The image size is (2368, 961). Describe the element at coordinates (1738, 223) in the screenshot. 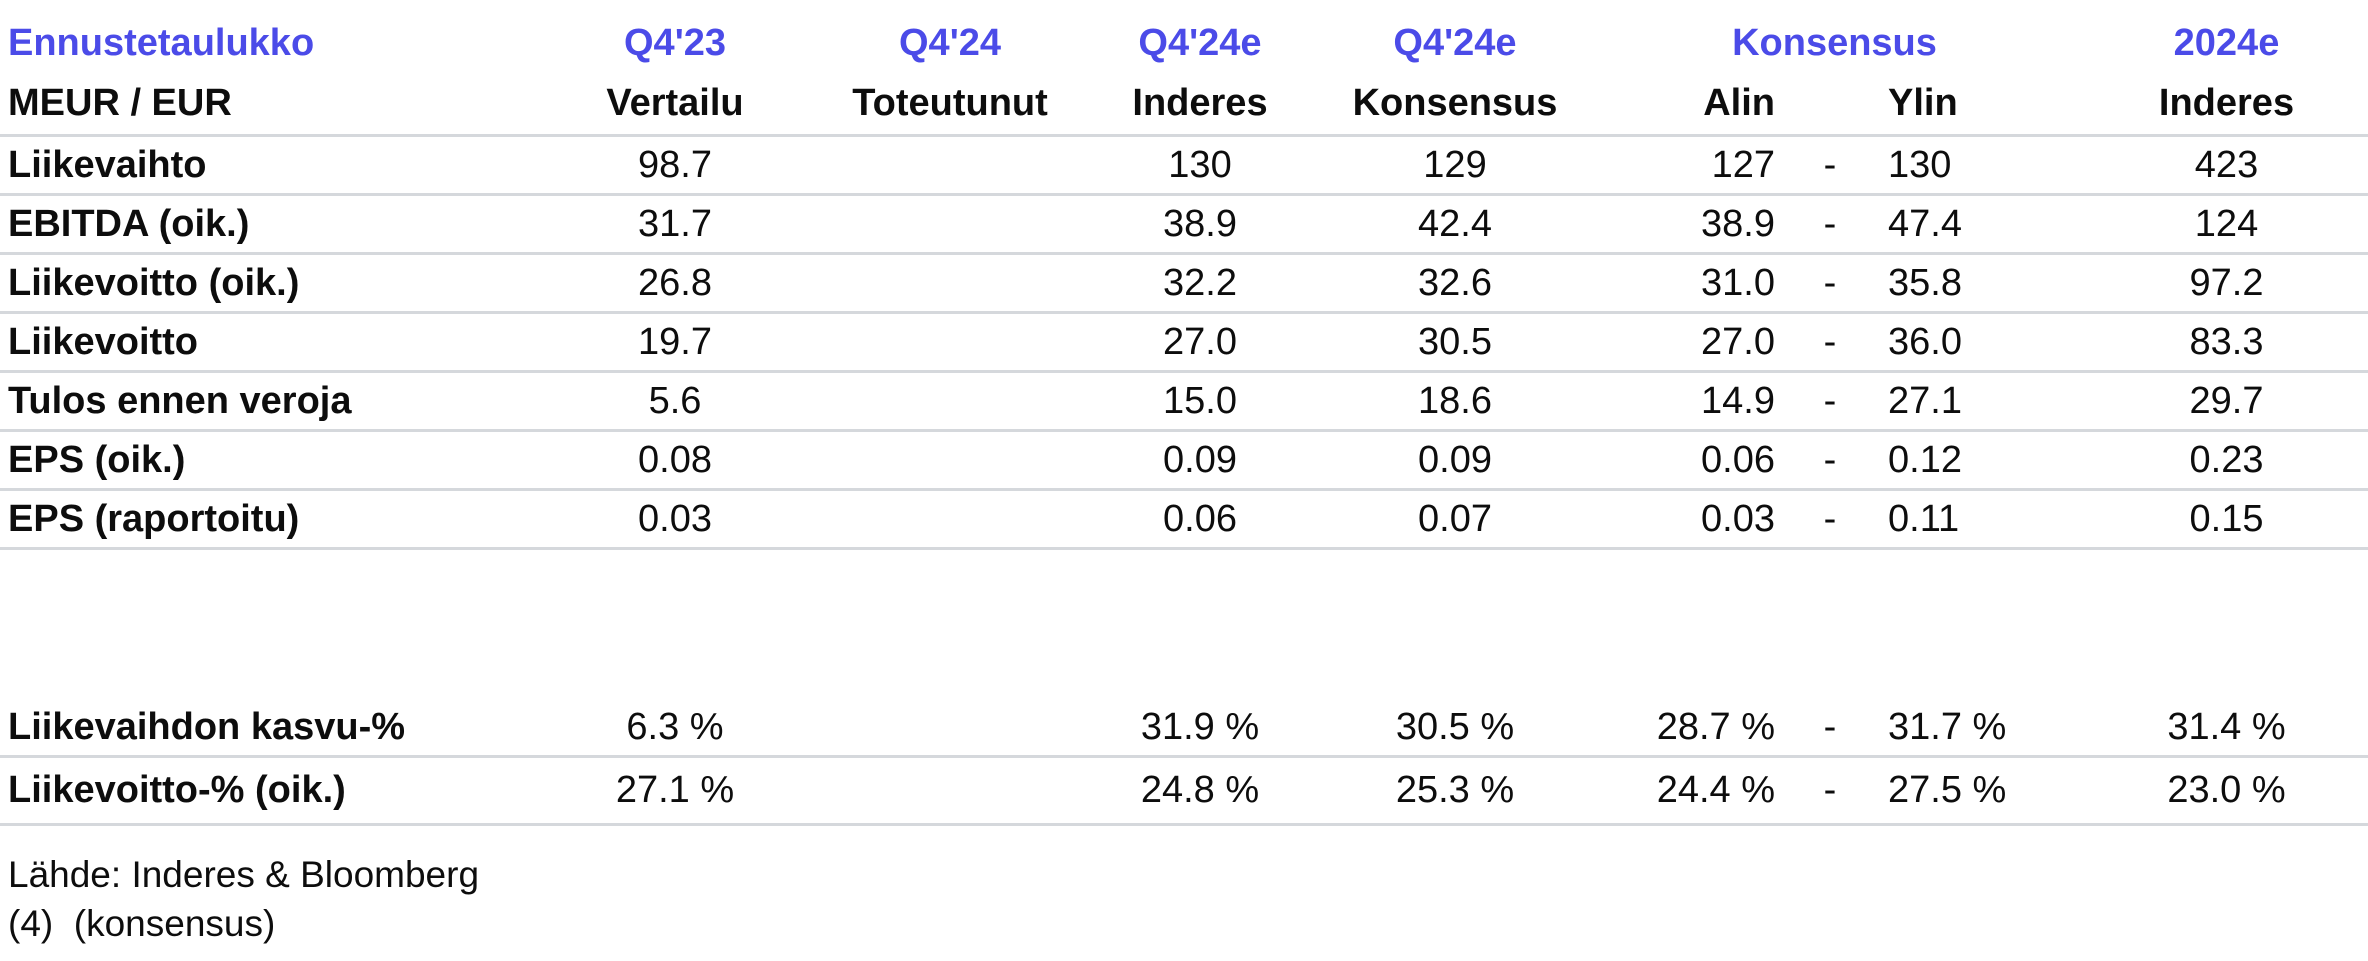

I see `cell-alin: 38.9` at that location.